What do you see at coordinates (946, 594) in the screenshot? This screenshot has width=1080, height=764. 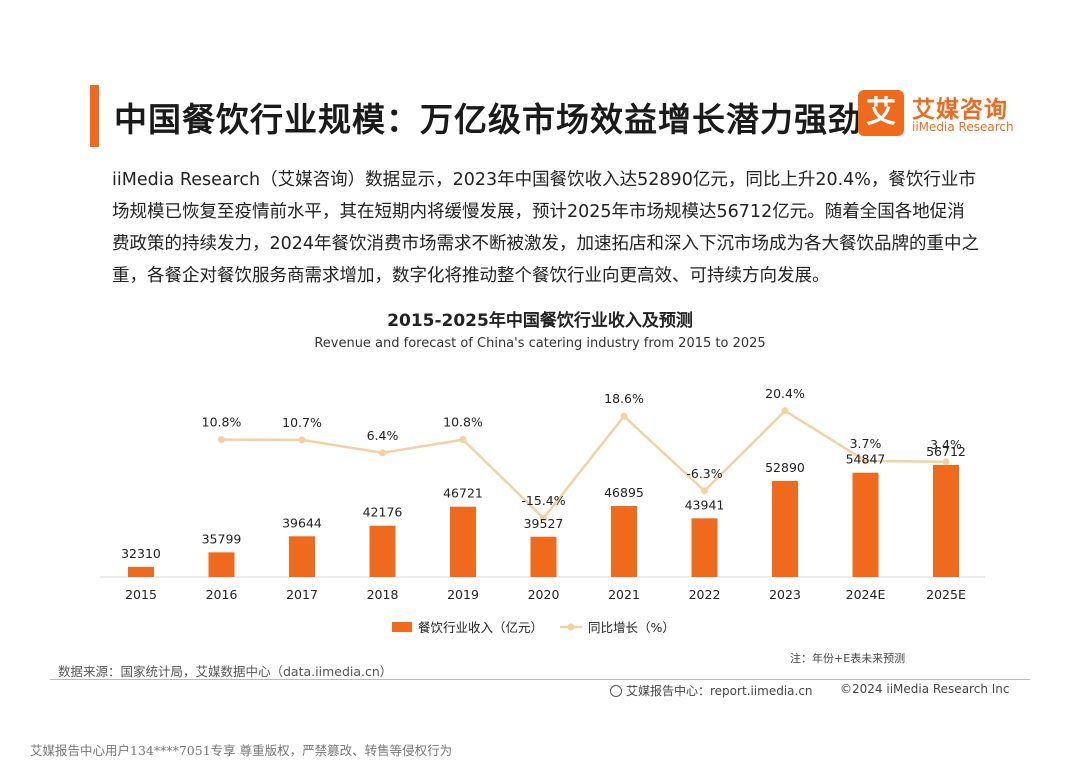 I see `x-tick-label: 2025E` at bounding box center [946, 594].